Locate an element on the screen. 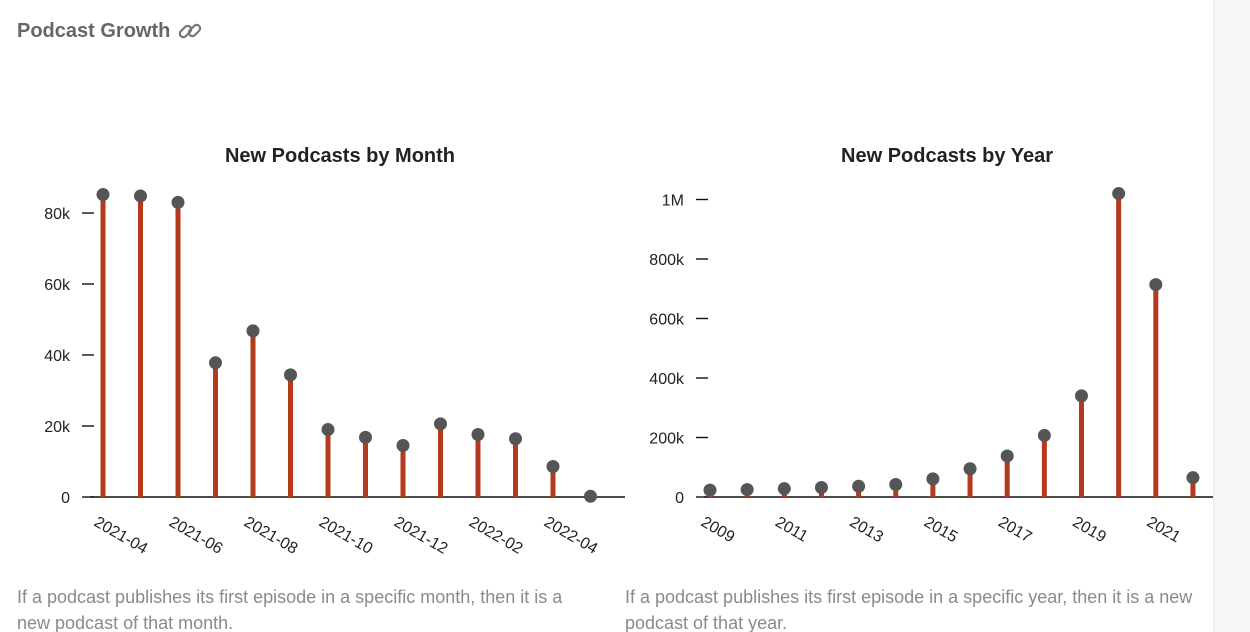 This screenshot has width=1250, height=632. y-tick-label: 200k is located at coordinates (667, 439).